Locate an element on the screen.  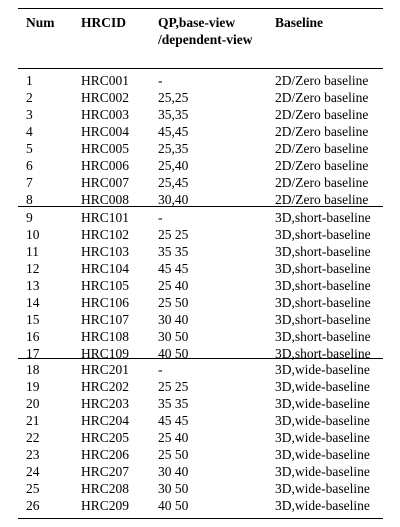
cell-hrcid: HRC007 is located at coordinates (105, 182).